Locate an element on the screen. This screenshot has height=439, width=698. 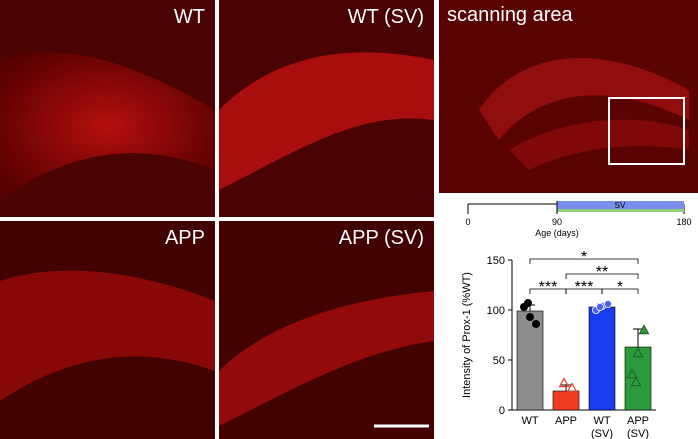
y-tick-label: 150 is located at coordinates (496, 261).